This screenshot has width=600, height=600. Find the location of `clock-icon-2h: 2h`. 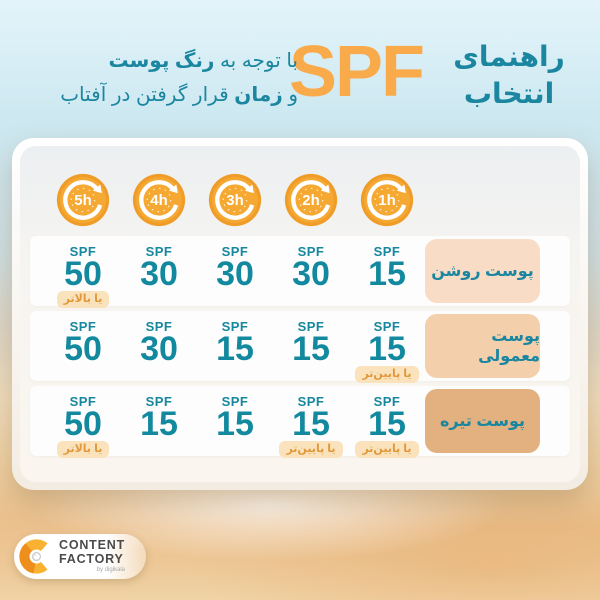

clock-icon-2h: 2h is located at coordinates (311, 200).